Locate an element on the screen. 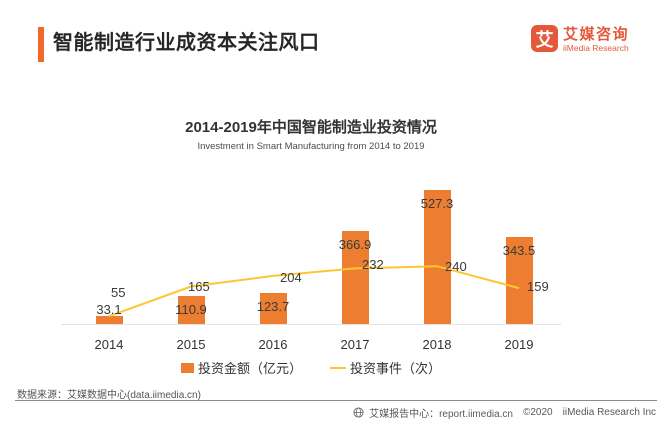 This screenshot has height=428, width=662. x-axis-label: 2015 is located at coordinates (191, 344).